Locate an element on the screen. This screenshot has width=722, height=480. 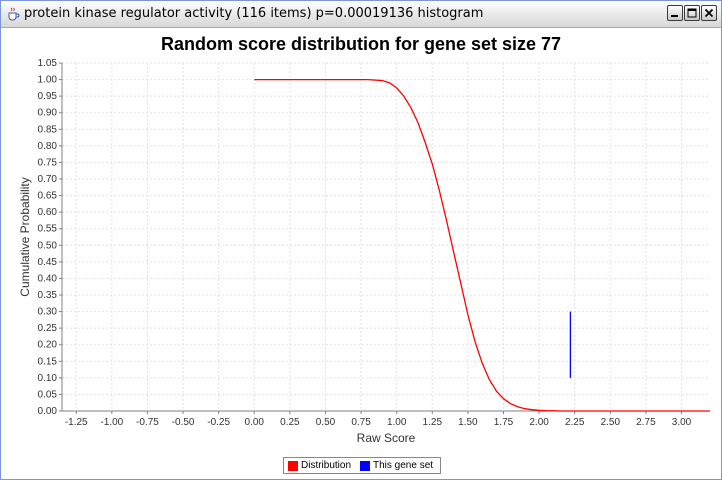
y-tick-label: 0.65 is located at coordinates (48, 196).